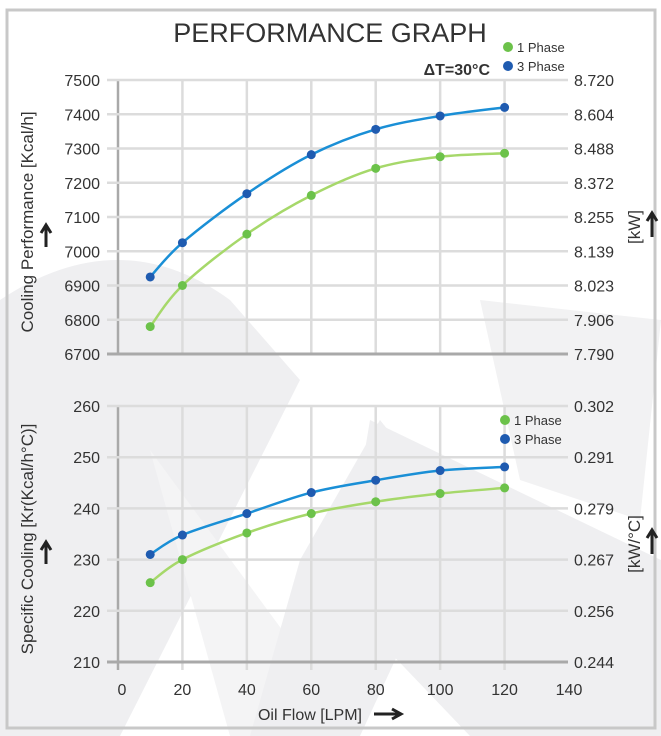  What do you see at coordinates (594, 252) in the screenshot?
I see `y2-tick-label: 8.139` at bounding box center [594, 252].